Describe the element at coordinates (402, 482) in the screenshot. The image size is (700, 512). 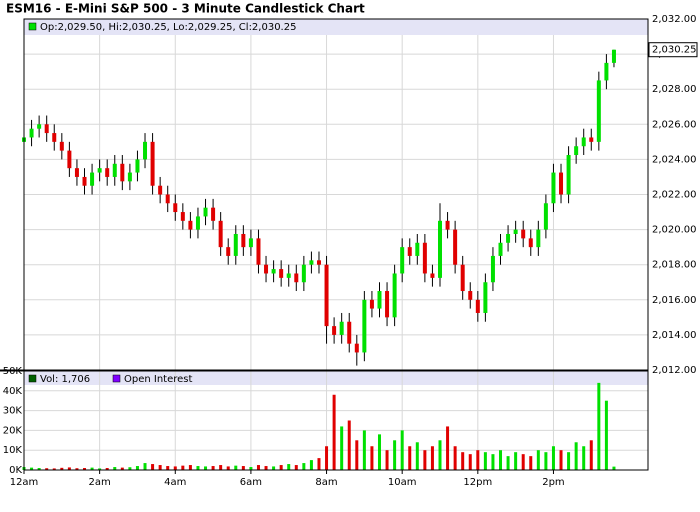
I see `x-tick-label: 10am` at that location.